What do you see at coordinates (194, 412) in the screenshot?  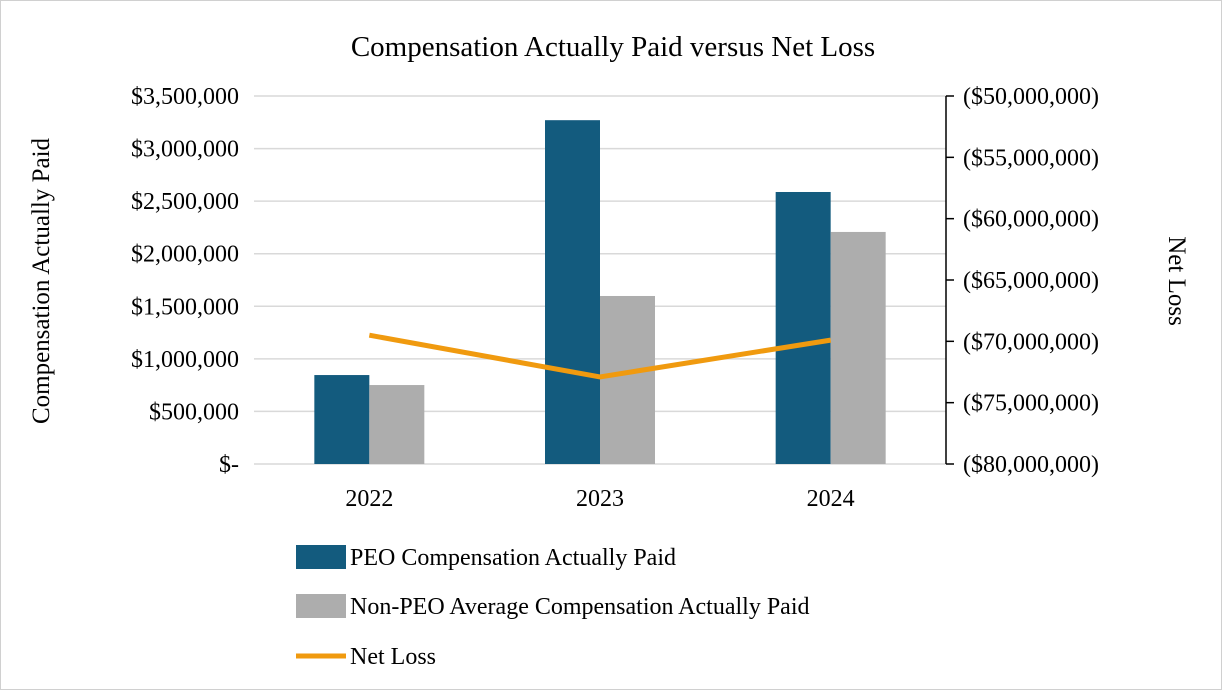 I see `y-tick-label: $500,000` at bounding box center [194, 412].